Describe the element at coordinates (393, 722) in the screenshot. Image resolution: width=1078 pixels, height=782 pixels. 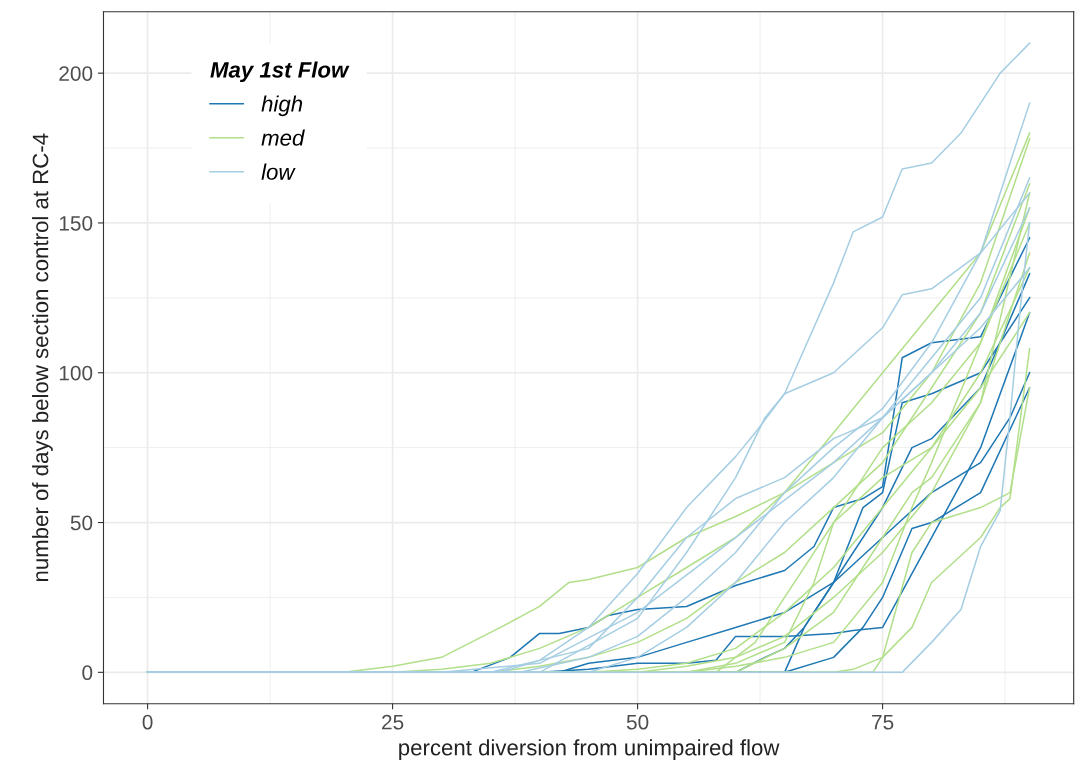
I see `x-tick-label: 25` at that location.